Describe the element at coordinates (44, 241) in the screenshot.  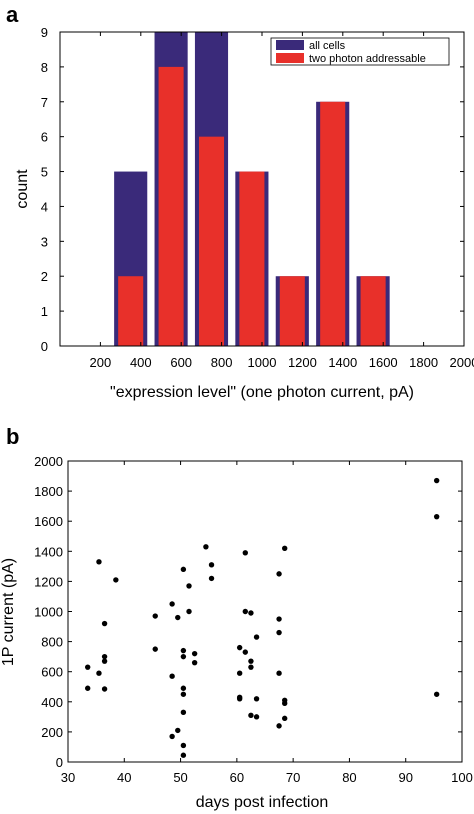
I see `y-tick-label: 3` at that location.